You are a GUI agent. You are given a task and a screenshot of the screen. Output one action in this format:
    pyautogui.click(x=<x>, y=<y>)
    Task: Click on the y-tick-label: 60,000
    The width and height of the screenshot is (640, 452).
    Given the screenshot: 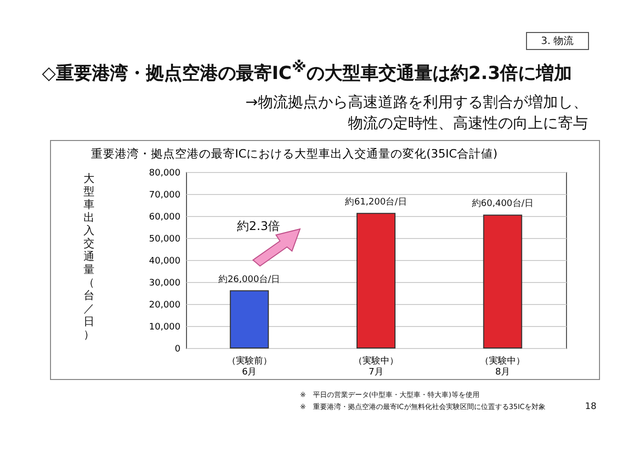 What is the action you would take?
    pyautogui.click(x=165, y=217)
    